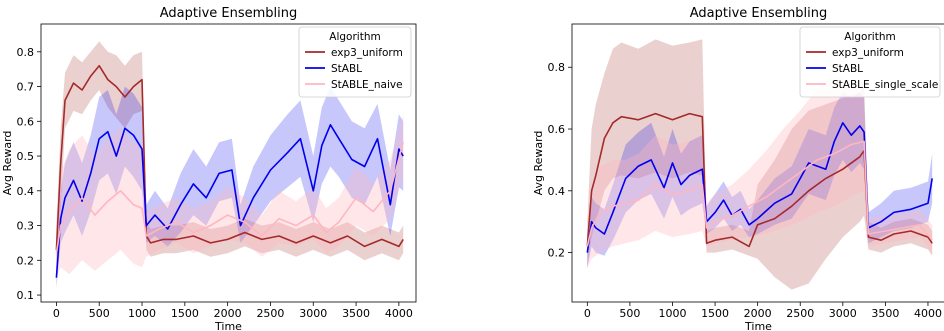 The height and width of the screenshot is (331, 944). What do you see at coordinates (367, 85) in the screenshot?
I see `legend-entry: StABLE_naive` at bounding box center [367, 85].